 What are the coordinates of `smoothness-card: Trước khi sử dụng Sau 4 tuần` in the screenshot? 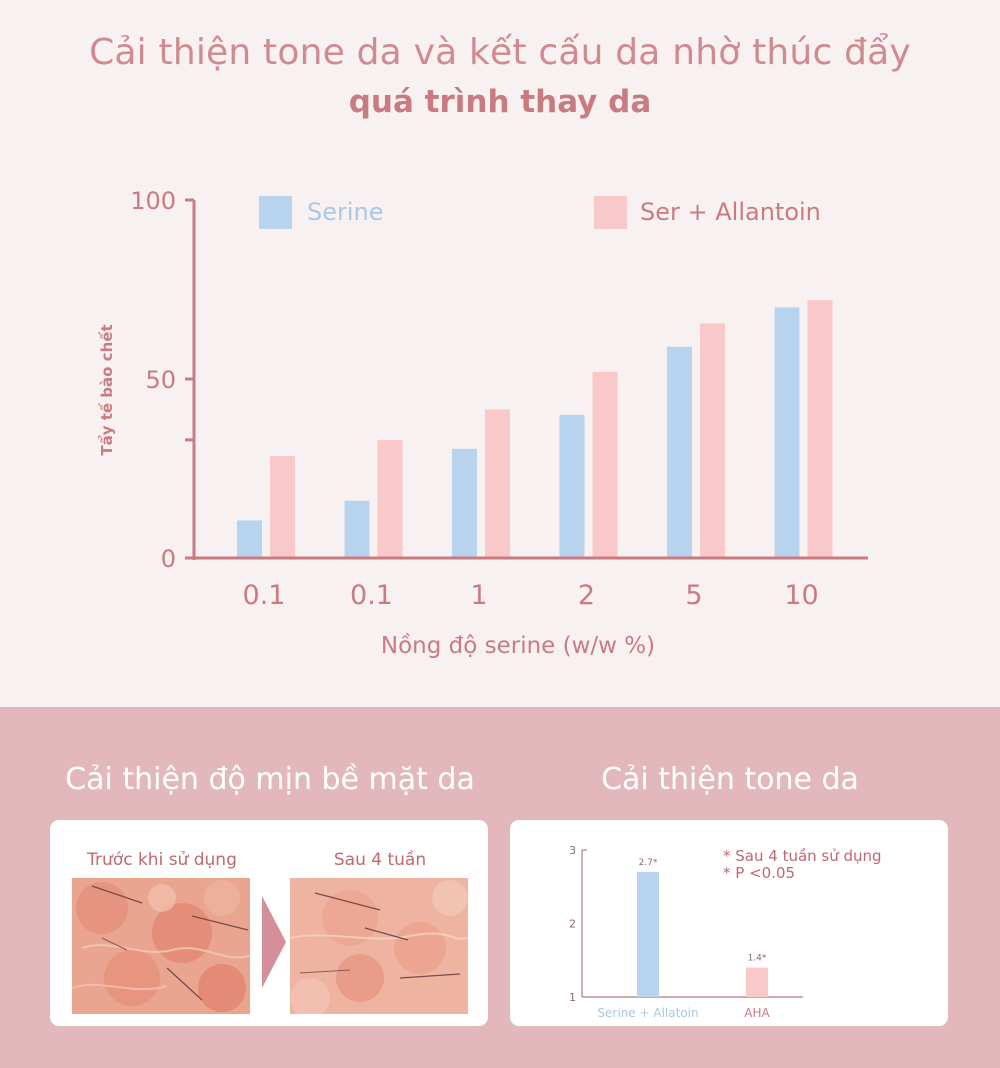 It's located at (269, 923).